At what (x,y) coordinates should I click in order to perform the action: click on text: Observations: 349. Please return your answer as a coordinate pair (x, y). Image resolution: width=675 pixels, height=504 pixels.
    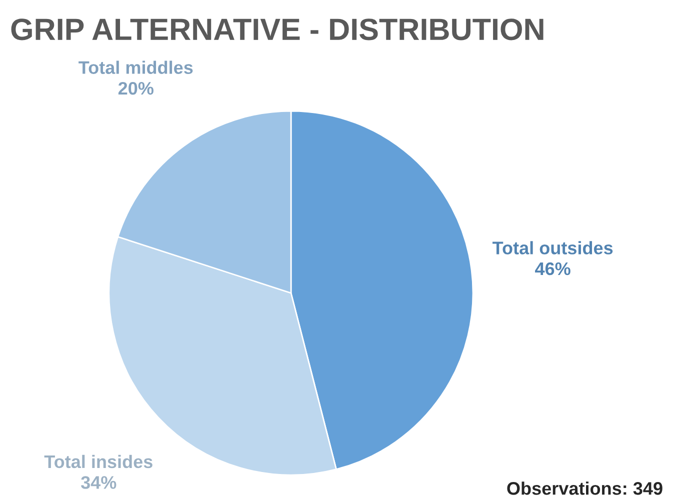
    Looking at the image, I should click on (584, 488).